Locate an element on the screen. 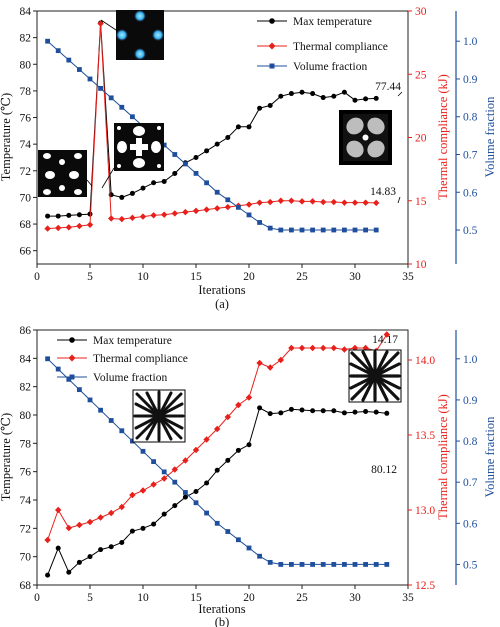 This screenshot has height=627, width=500. x-tick-label: 5 is located at coordinates (90, 277).